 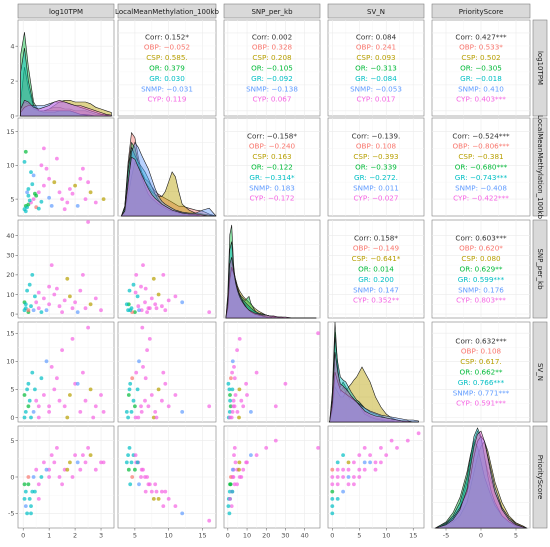 What do you see at coordinates (481, 198) in the screenshot?
I see `corr-cyp: CYP: −0.422***` at bounding box center [481, 198].